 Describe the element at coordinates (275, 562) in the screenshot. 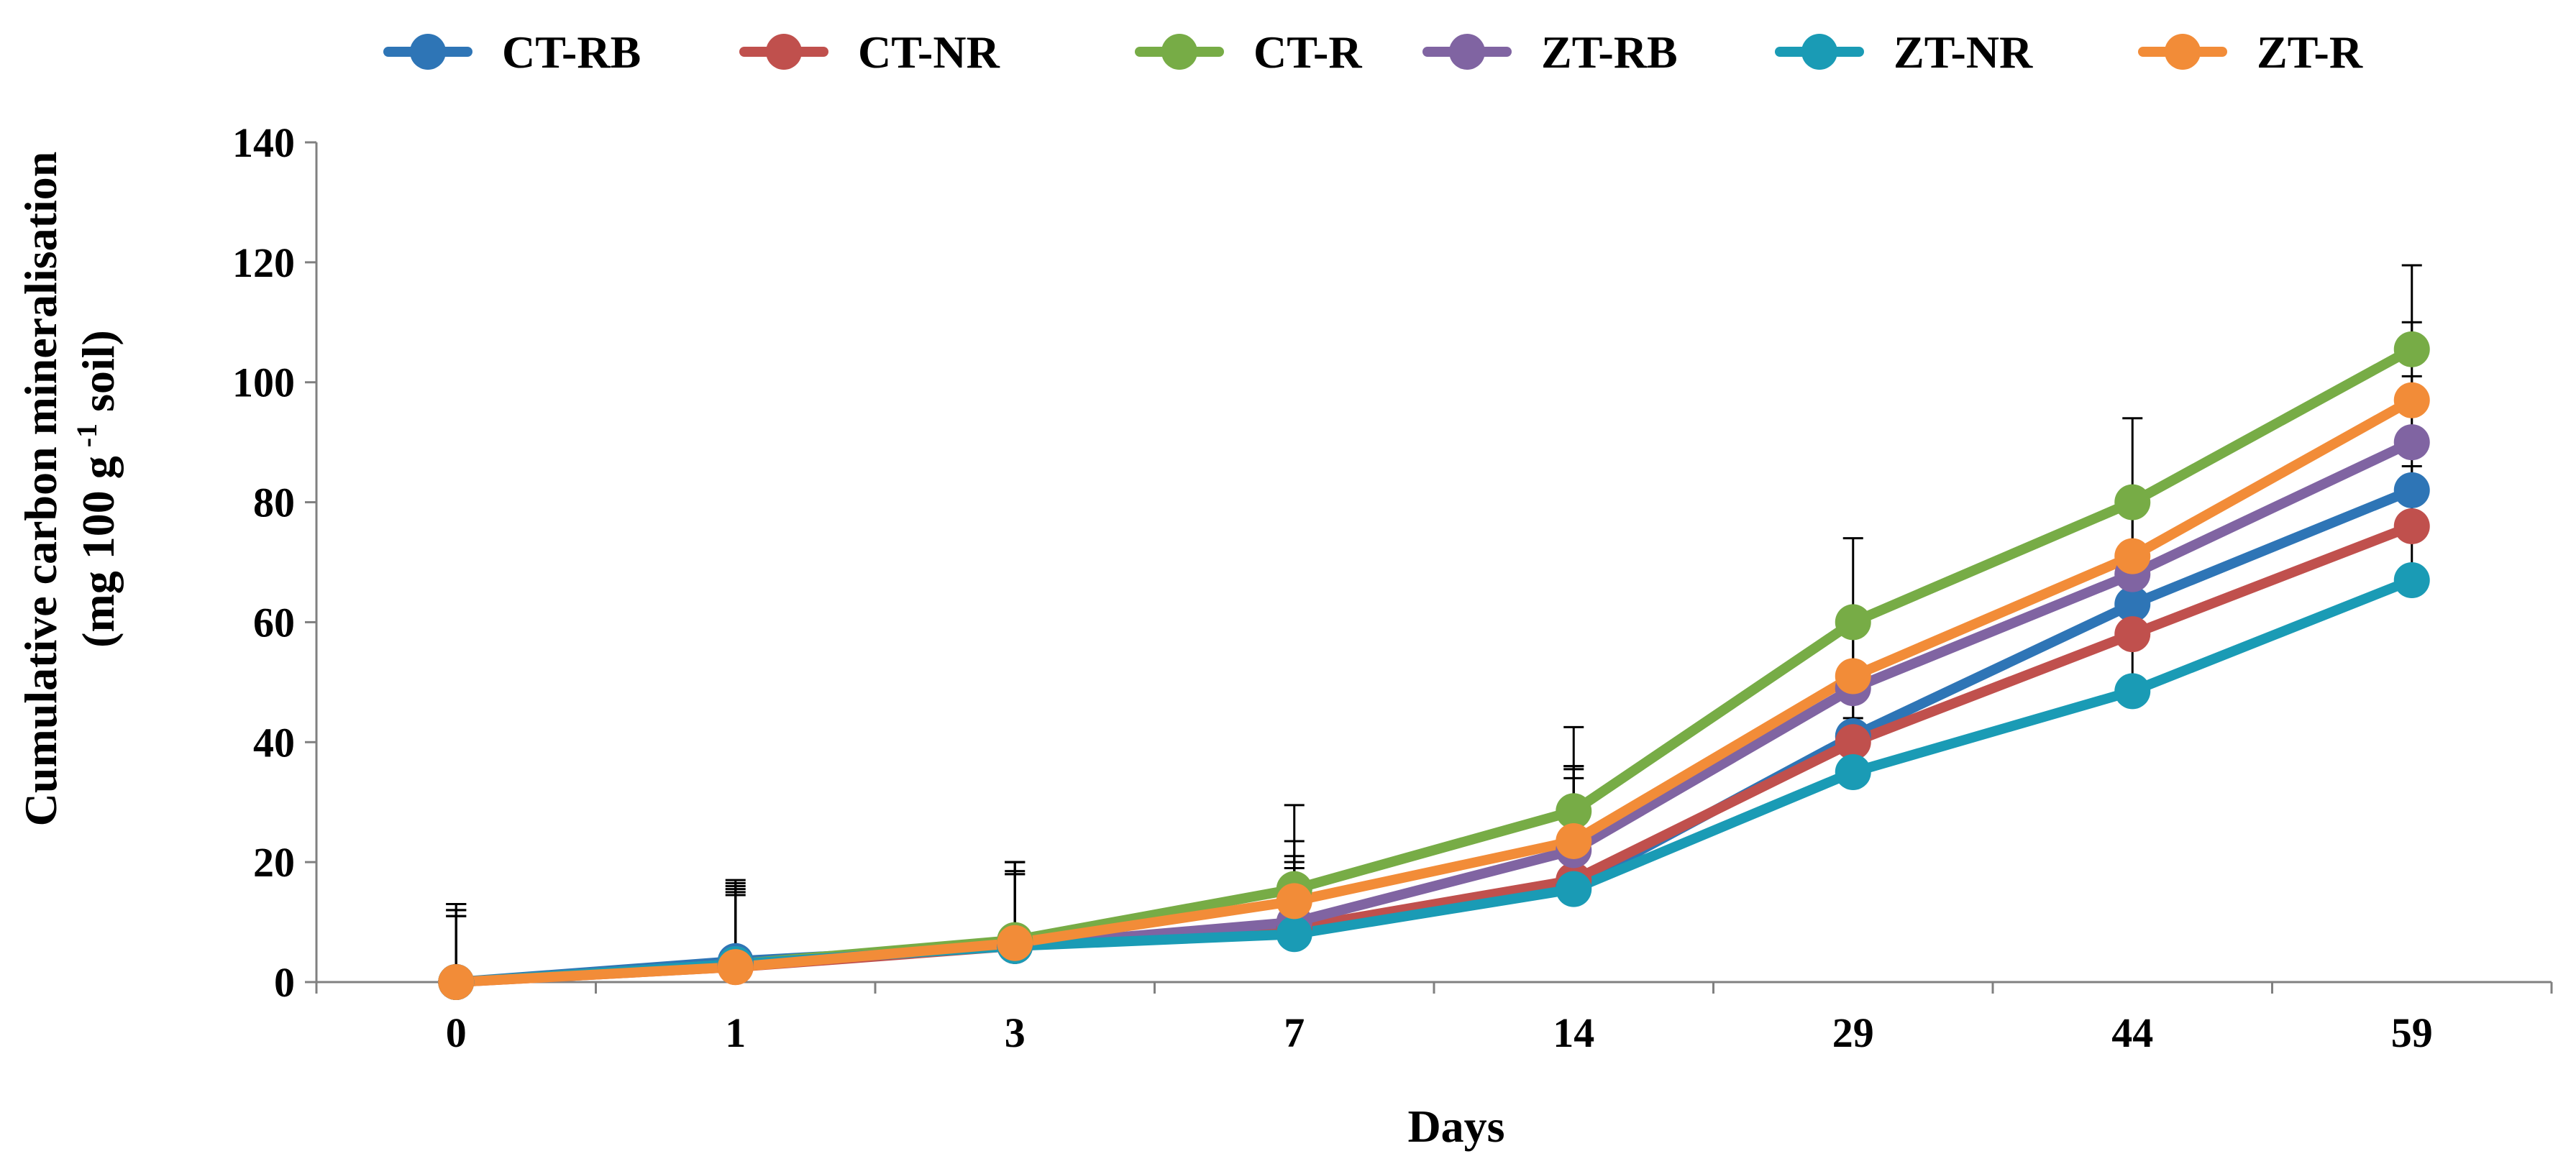

I see `y-axis: 0 20 40 60 80 100 120 140` at that location.